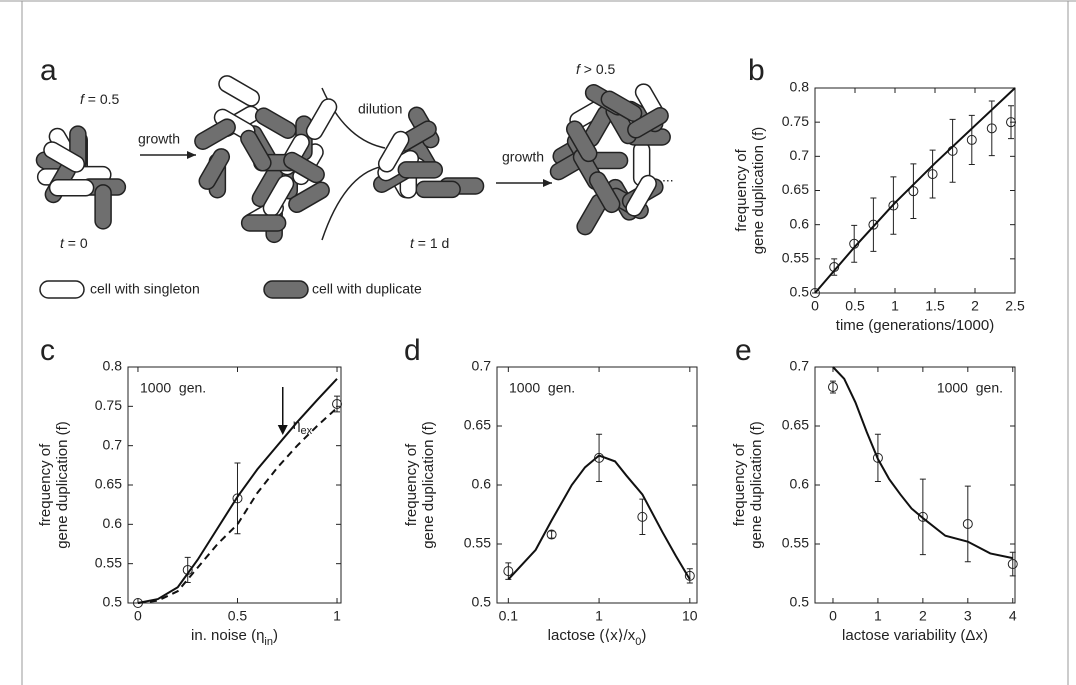 This screenshot has height=685, width=1076. What do you see at coordinates (159, 139) in the screenshot?
I see `step-label: growth` at bounding box center [159, 139].